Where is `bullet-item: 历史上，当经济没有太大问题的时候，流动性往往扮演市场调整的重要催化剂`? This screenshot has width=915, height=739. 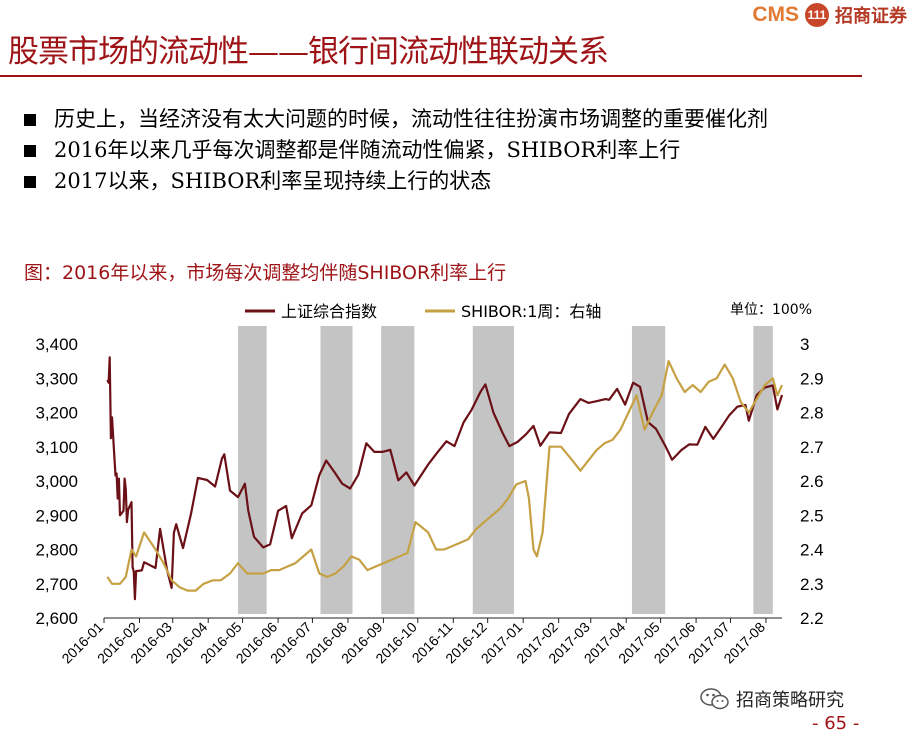
bullet-item: 历史上，当经济没有太大问题的时候，流动性往往扮演市场调整的重要催化剂 is located at coordinates (424, 119).